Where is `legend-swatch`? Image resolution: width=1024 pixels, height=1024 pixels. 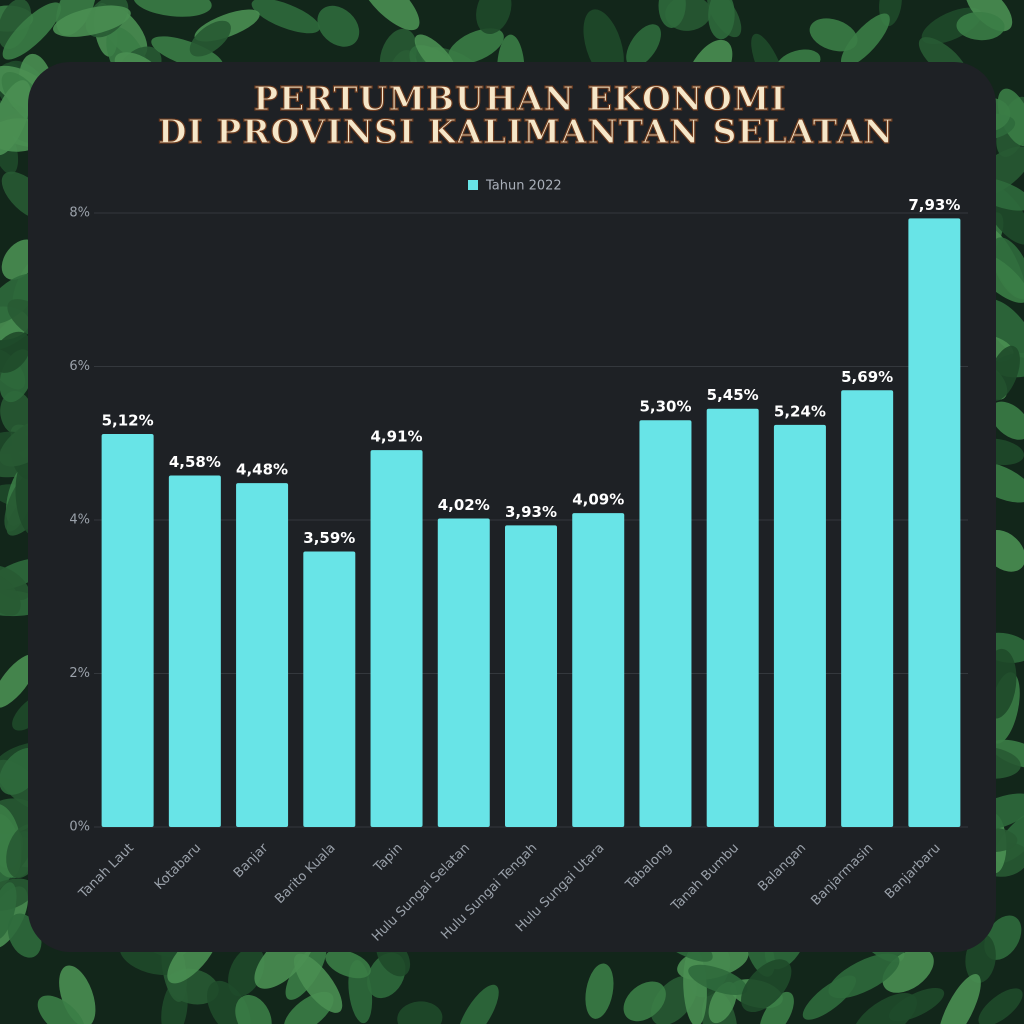 legend-swatch is located at coordinates (473, 185).